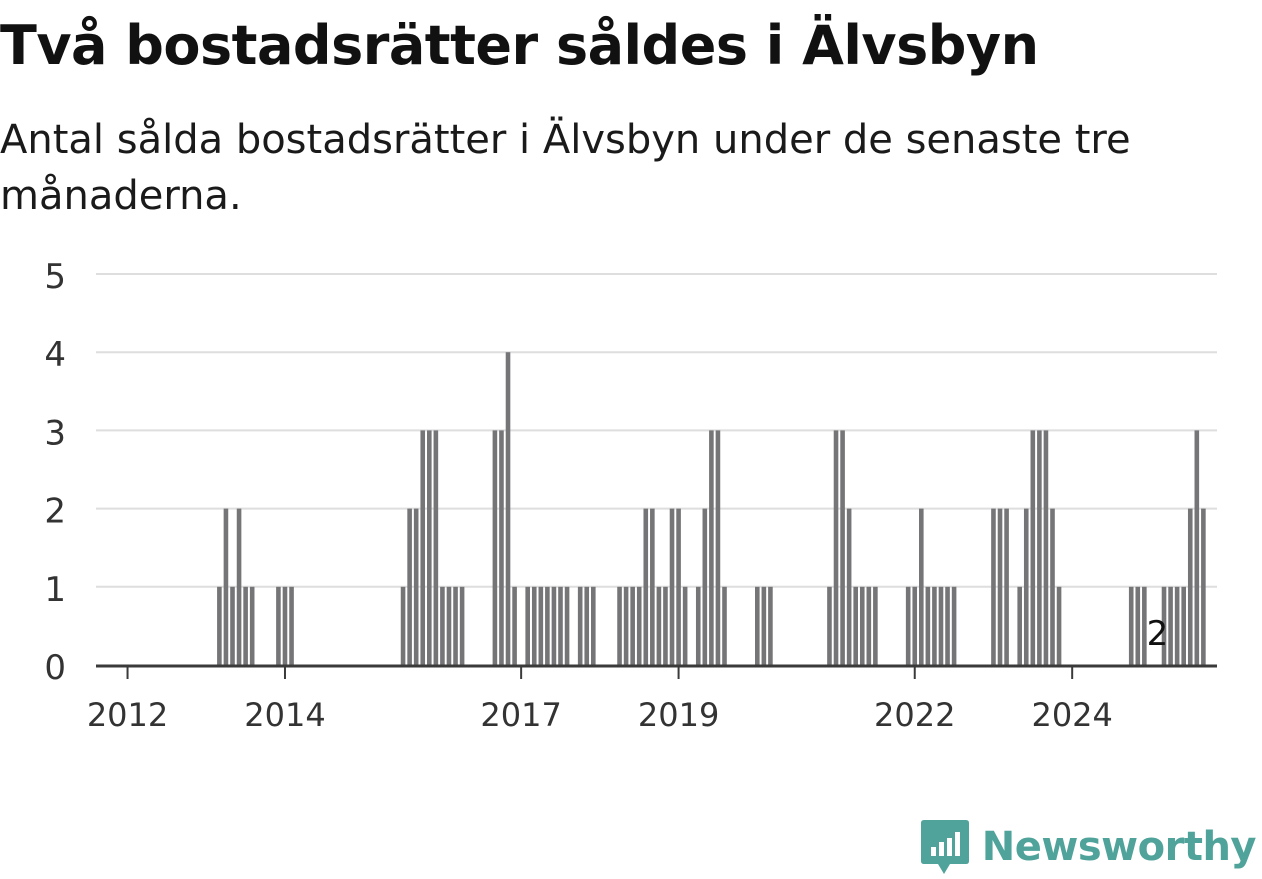 This screenshot has height=879, width=1262. Describe the element at coordinates (1158, 634) in the screenshot. I see `highlight-value-label: 2` at that location.